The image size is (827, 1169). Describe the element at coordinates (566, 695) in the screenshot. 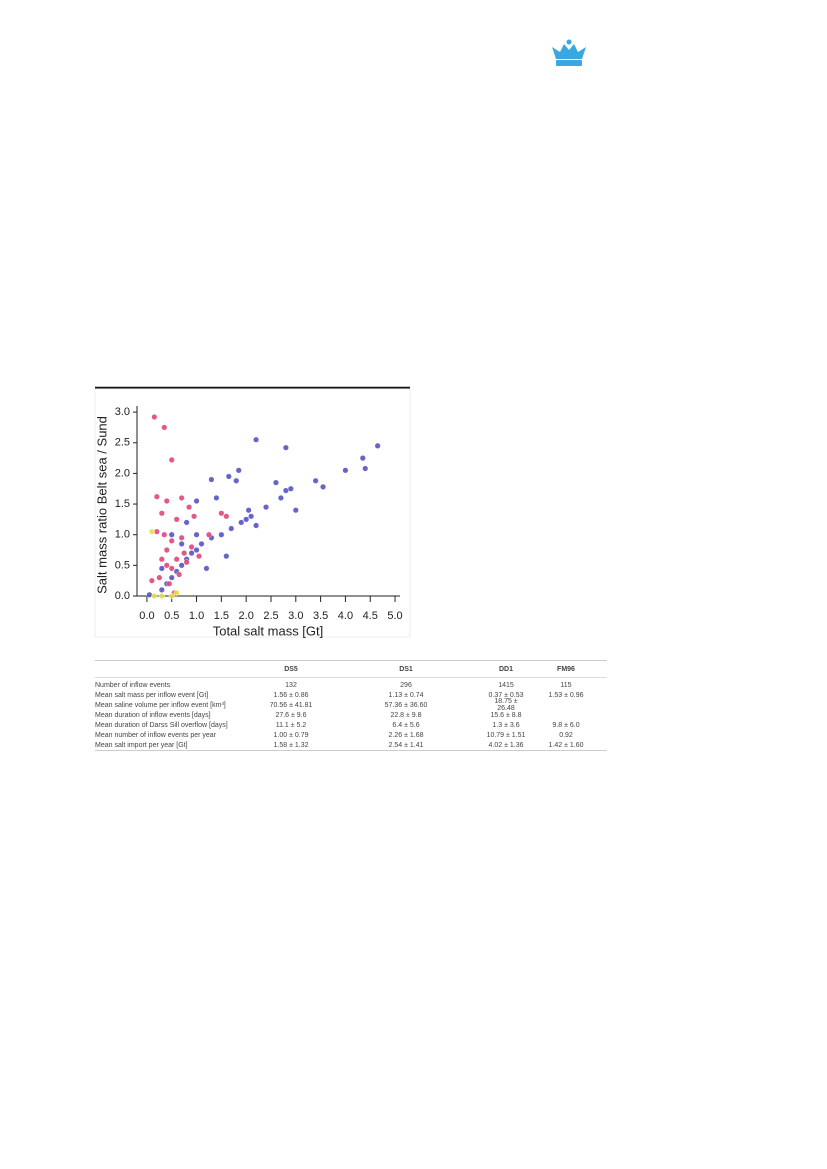

I see `table-cell: 1.53 ± 0.96` at that location.